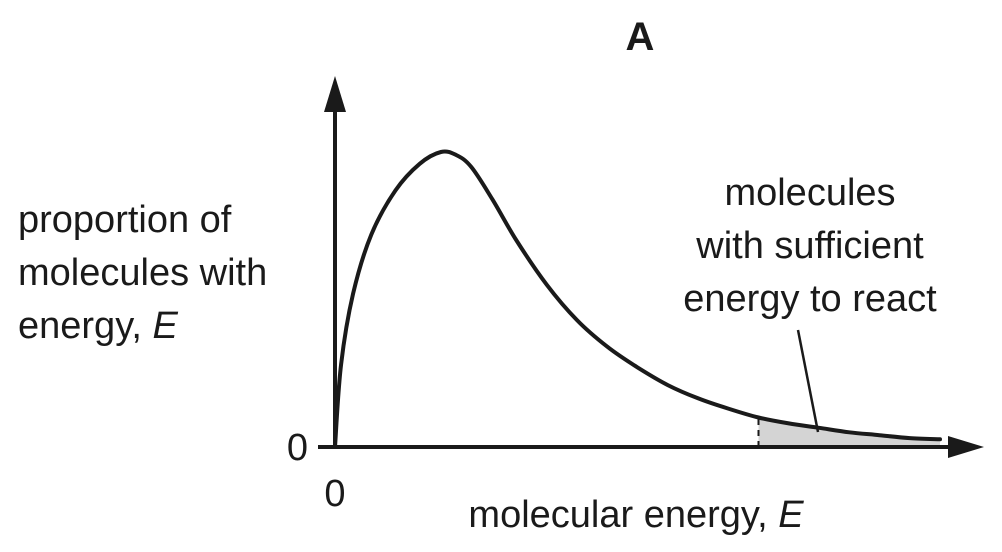 The height and width of the screenshot is (552, 1002). I want to click on x-axis-label: molecular energy, E, so click(636, 515).